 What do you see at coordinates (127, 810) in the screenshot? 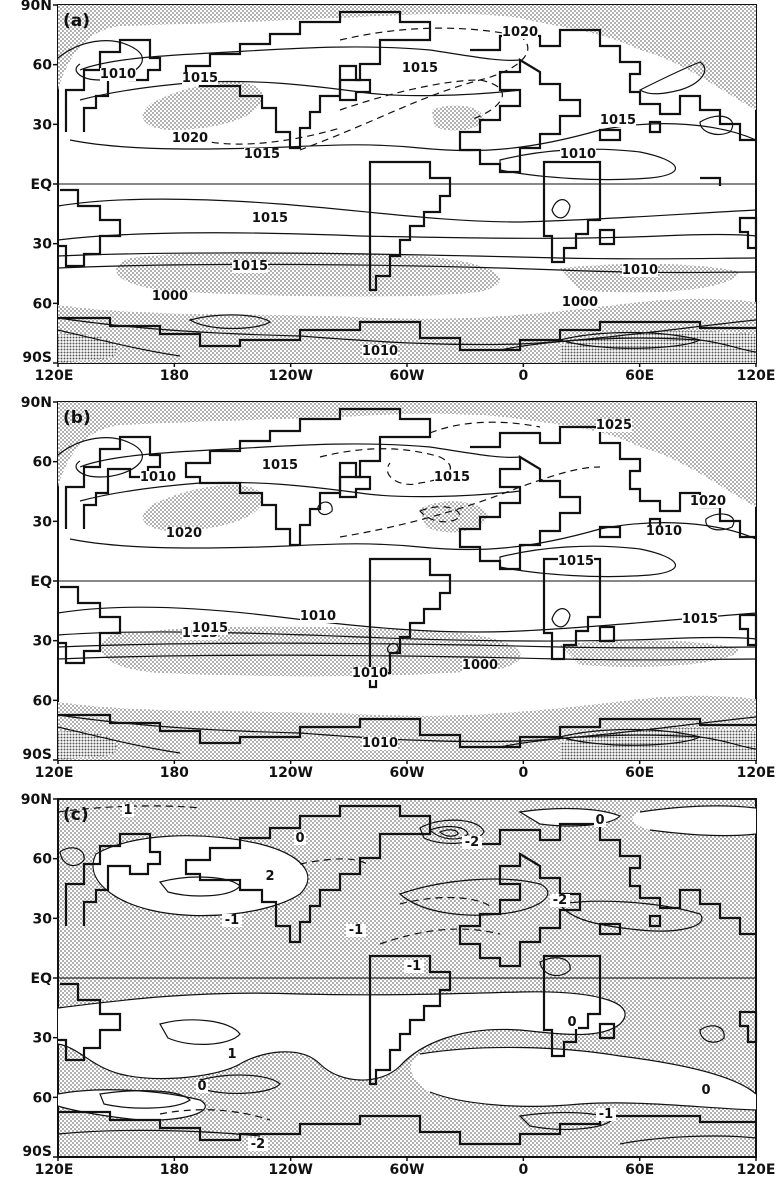
I see `contour-label: 1` at bounding box center [127, 810].